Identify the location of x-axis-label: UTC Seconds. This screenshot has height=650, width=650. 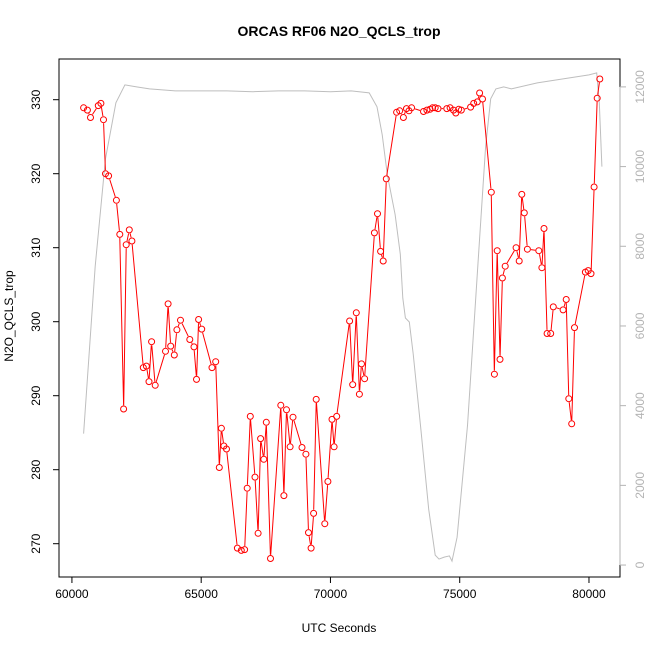
(339, 628).